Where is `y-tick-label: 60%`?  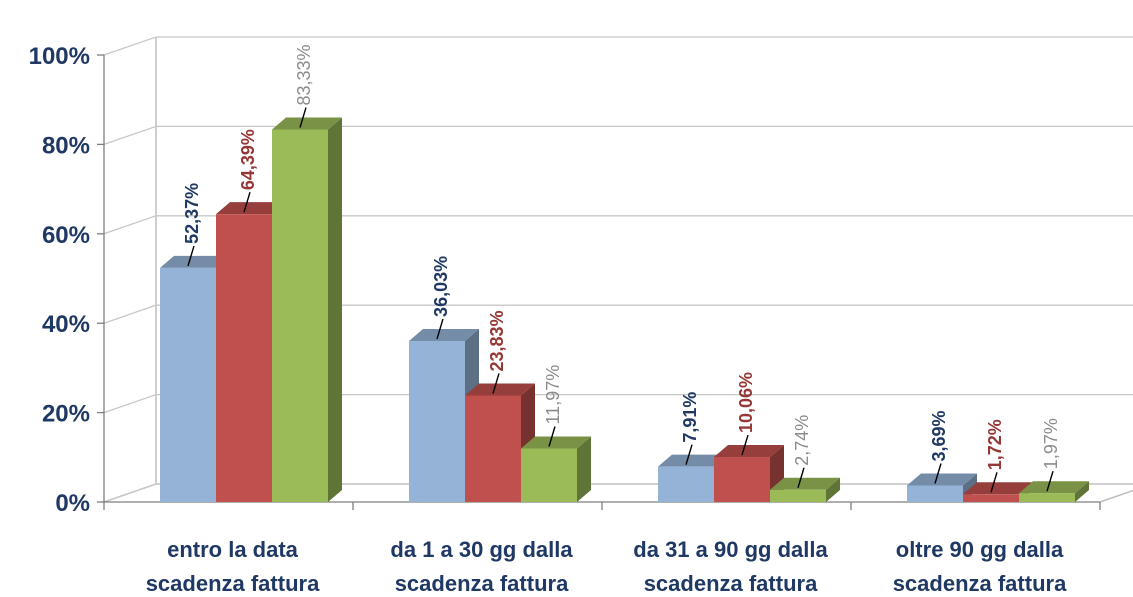 y-tick-label: 60% is located at coordinates (66, 235).